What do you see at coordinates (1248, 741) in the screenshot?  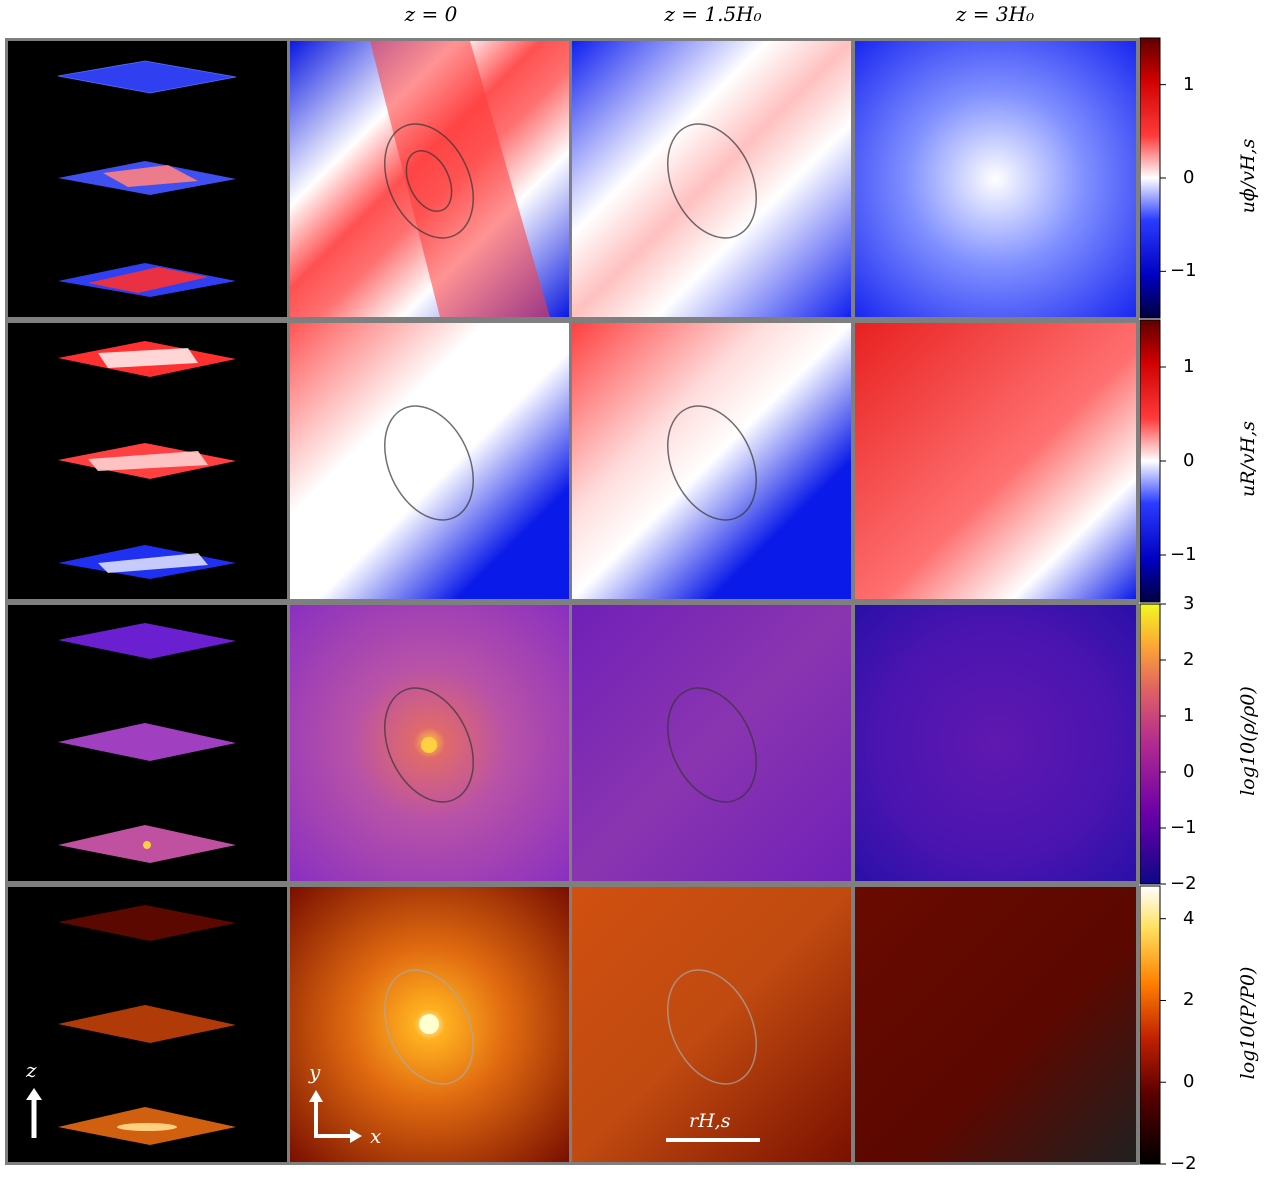 I see `colorbar-label-density: log10(ρ/ρ0)` at bounding box center [1248, 741].